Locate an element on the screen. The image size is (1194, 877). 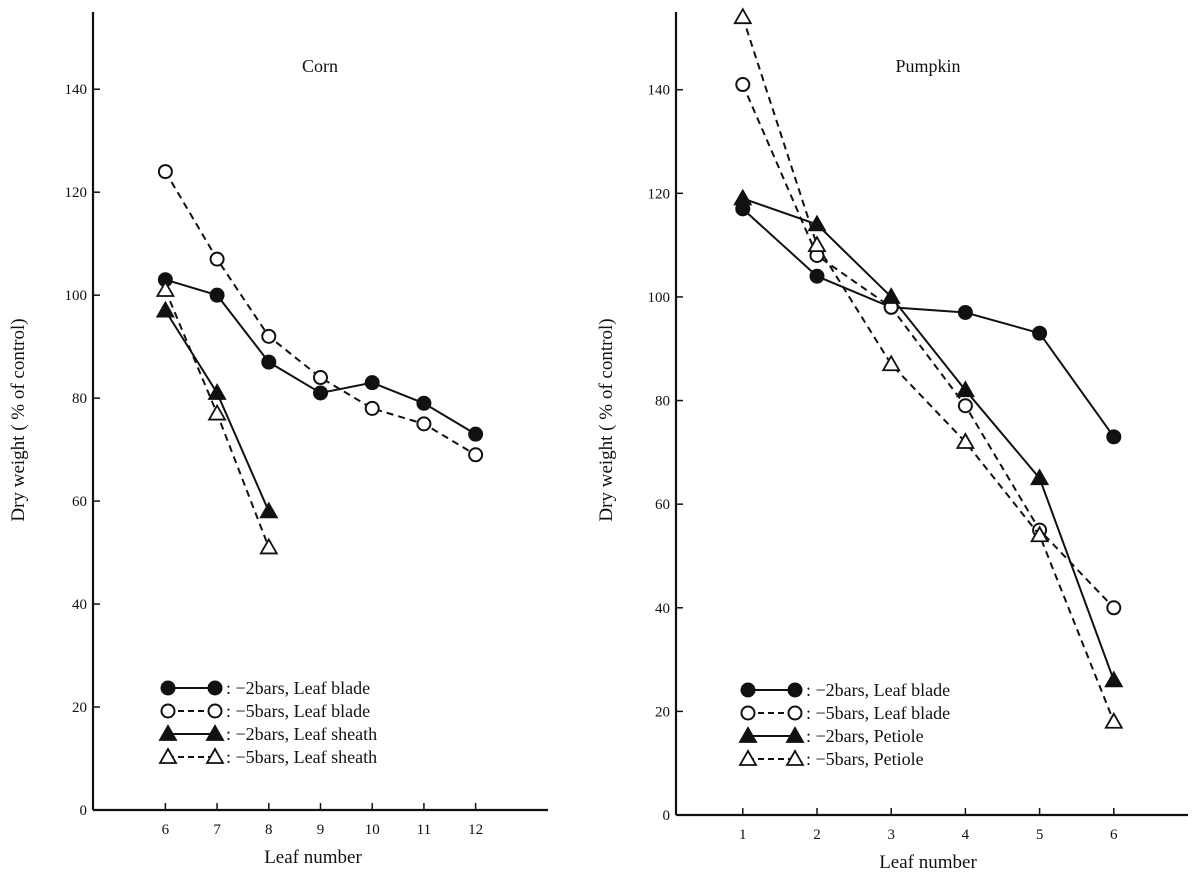
legend-label: : −5bars, Leaf sheath is located at coordinates (301, 757).